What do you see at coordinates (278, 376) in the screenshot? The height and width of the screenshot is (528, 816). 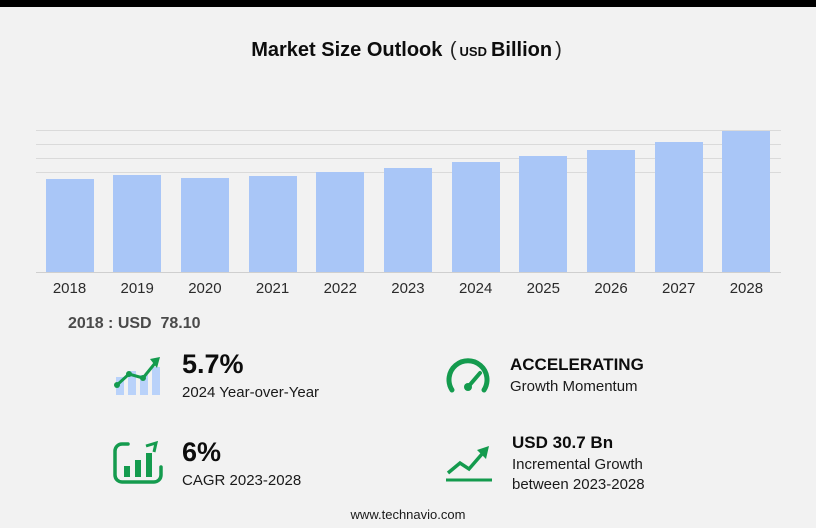 I see `stat-yoy-growth: 5.7% 2024 Year-over-Year` at bounding box center [278, 376].